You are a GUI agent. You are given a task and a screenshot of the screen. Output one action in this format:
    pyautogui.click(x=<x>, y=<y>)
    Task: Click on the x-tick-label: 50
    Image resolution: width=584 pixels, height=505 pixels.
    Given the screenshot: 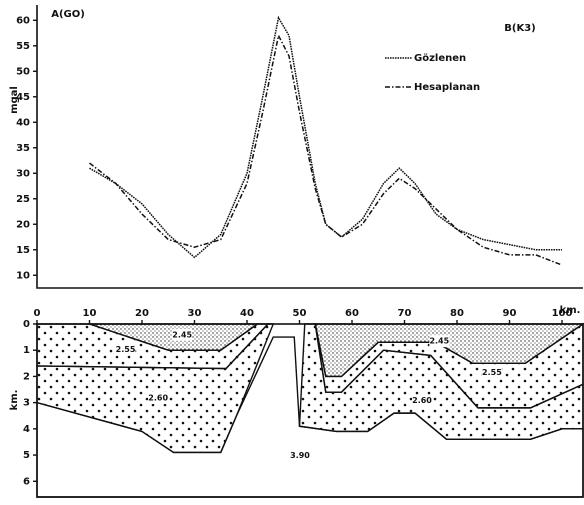 What is the action you would take?
    pyautogui.click(x=300, y=313)
    